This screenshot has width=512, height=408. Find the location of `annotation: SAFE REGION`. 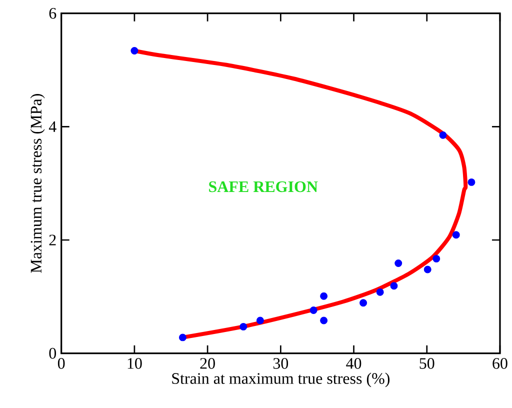

annotation: SAFE REGION is located at coordinates (263, 186).